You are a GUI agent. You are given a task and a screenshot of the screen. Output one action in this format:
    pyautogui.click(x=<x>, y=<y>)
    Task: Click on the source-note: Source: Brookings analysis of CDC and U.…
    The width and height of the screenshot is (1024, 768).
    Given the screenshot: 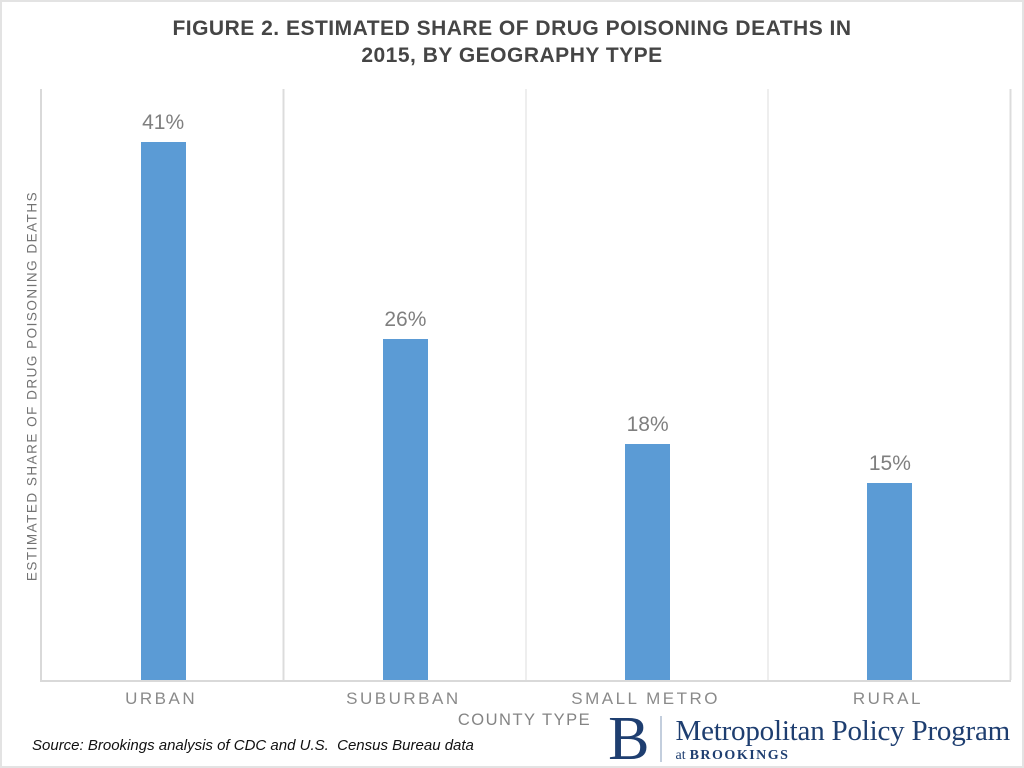 What is the action you would take?
    pyautogui.click(x=253, y=745)
    